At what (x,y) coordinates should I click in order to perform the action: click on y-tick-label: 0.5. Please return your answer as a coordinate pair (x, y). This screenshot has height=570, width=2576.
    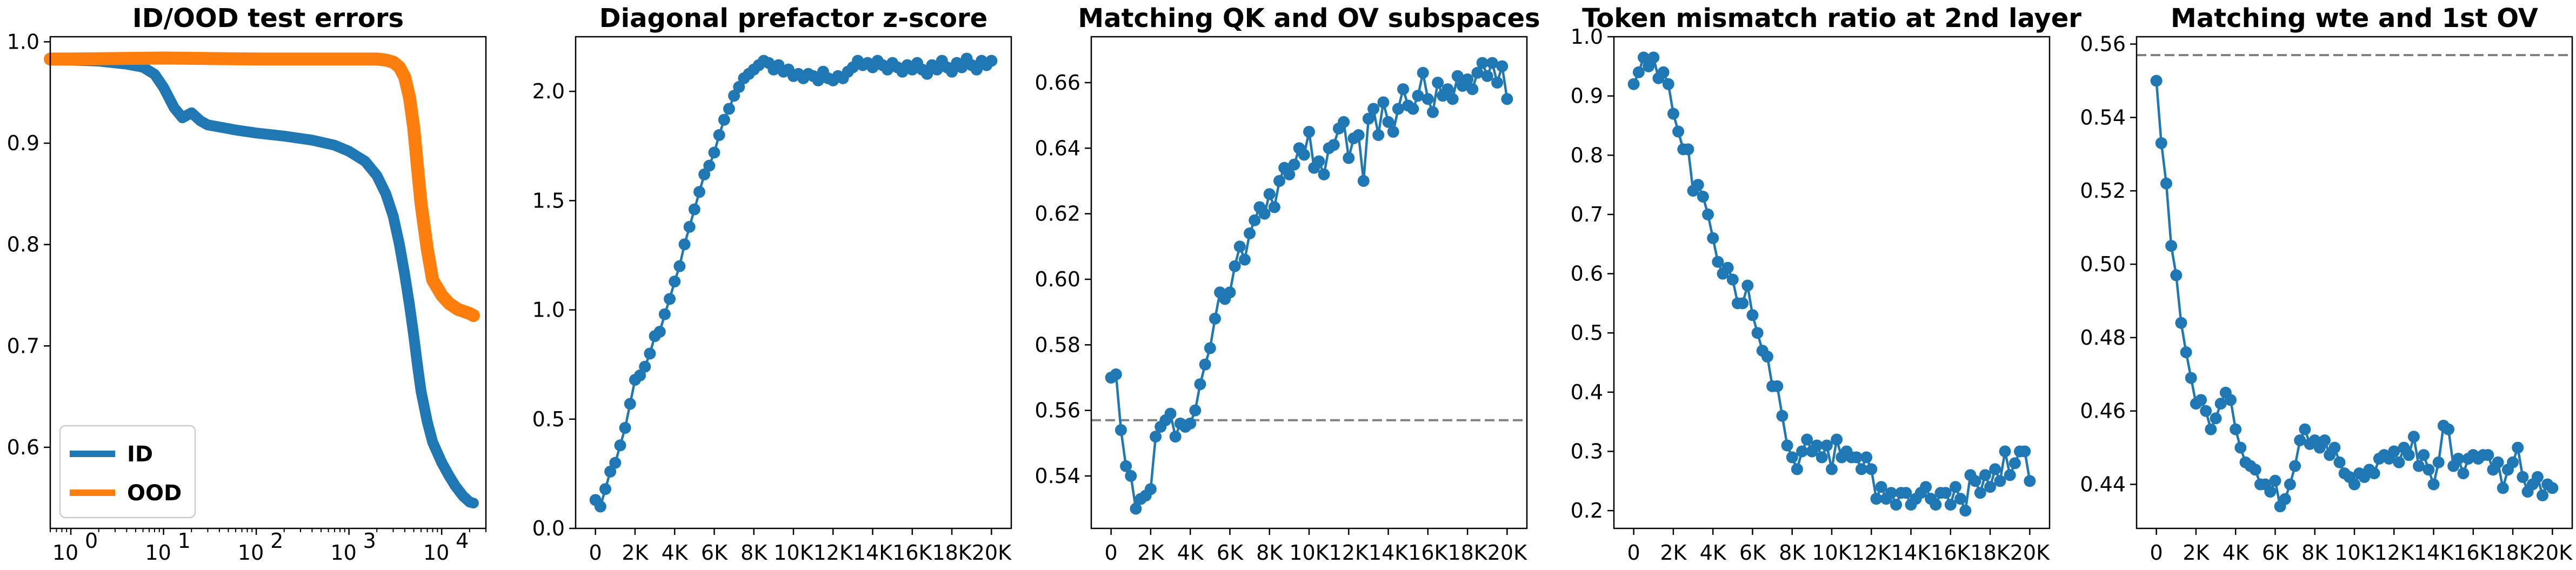
    Looking at the image, I should click on (548, 419).